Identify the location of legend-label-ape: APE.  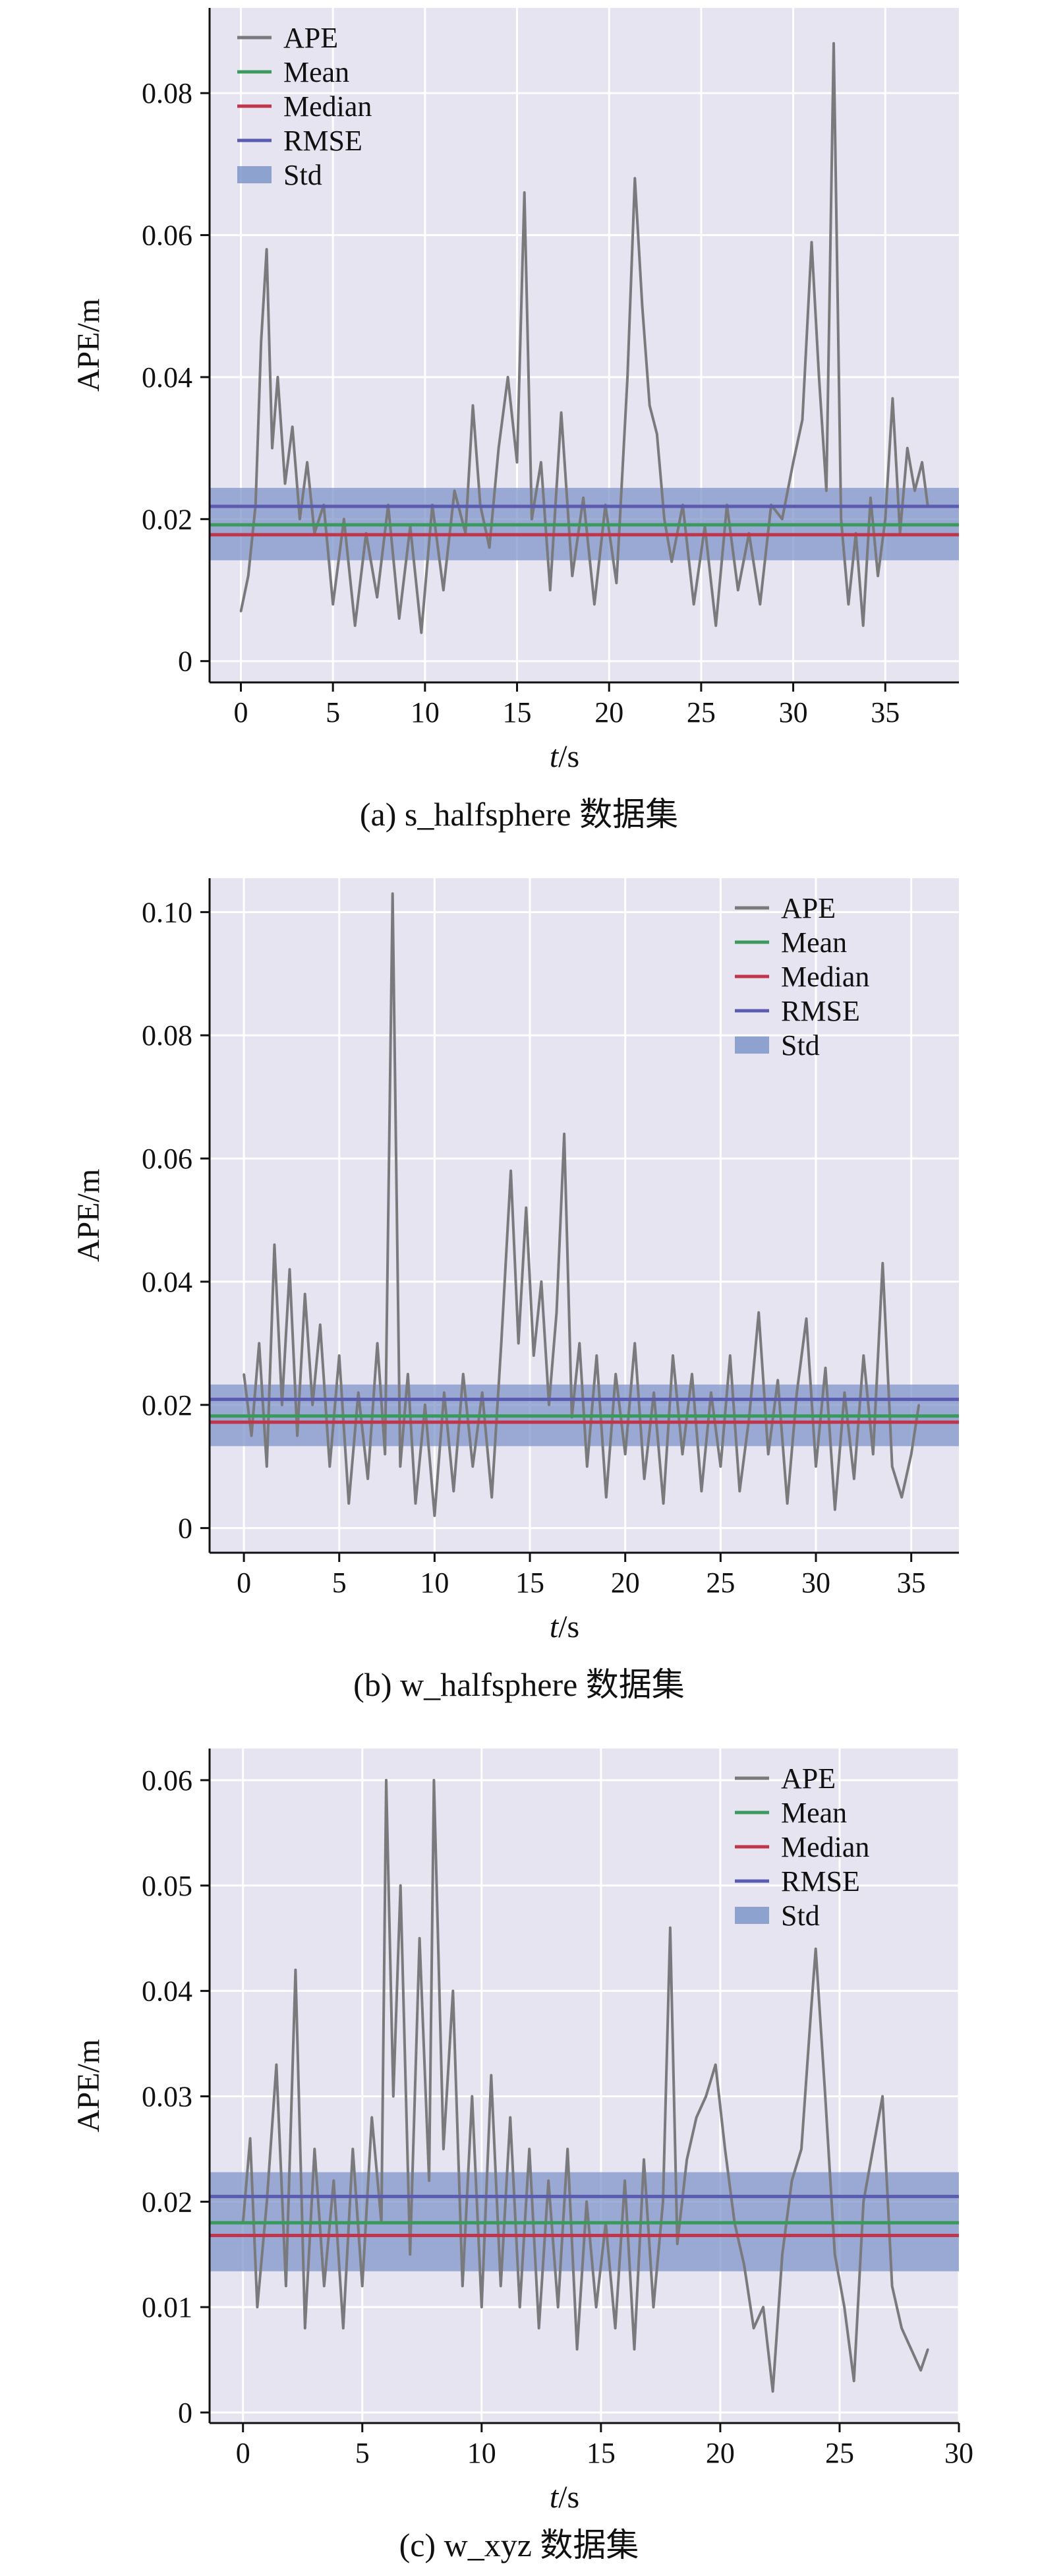
(310, 38).